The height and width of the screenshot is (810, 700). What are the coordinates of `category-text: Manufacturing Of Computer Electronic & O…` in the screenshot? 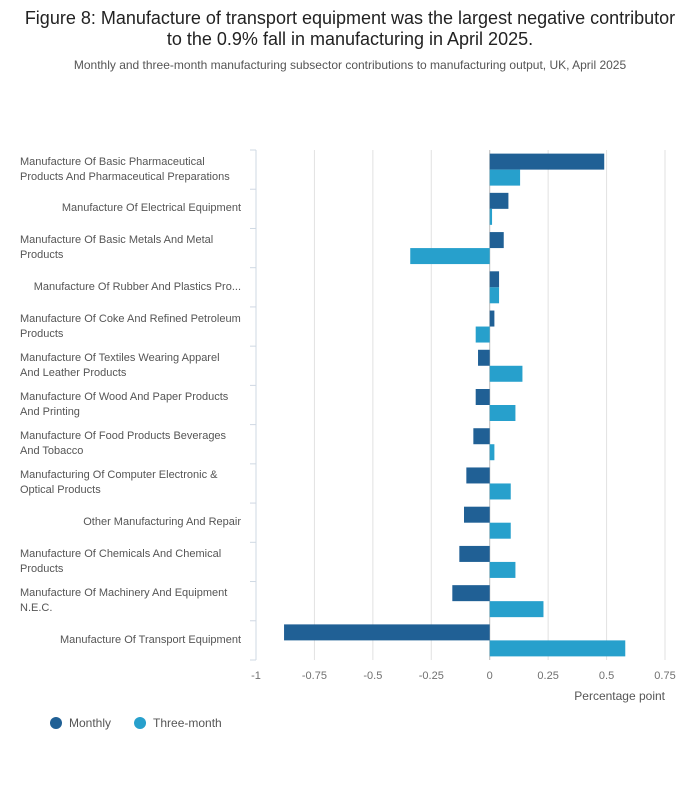 It's located at (119, 483).